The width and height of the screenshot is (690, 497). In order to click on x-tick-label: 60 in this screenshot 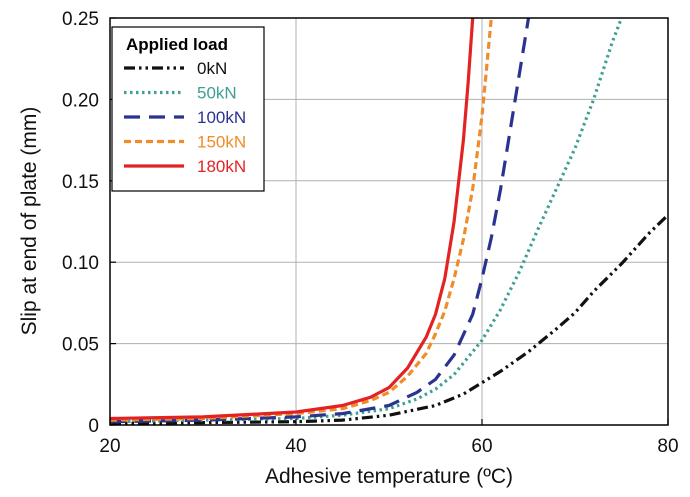, I will do `click(481, 446)`.